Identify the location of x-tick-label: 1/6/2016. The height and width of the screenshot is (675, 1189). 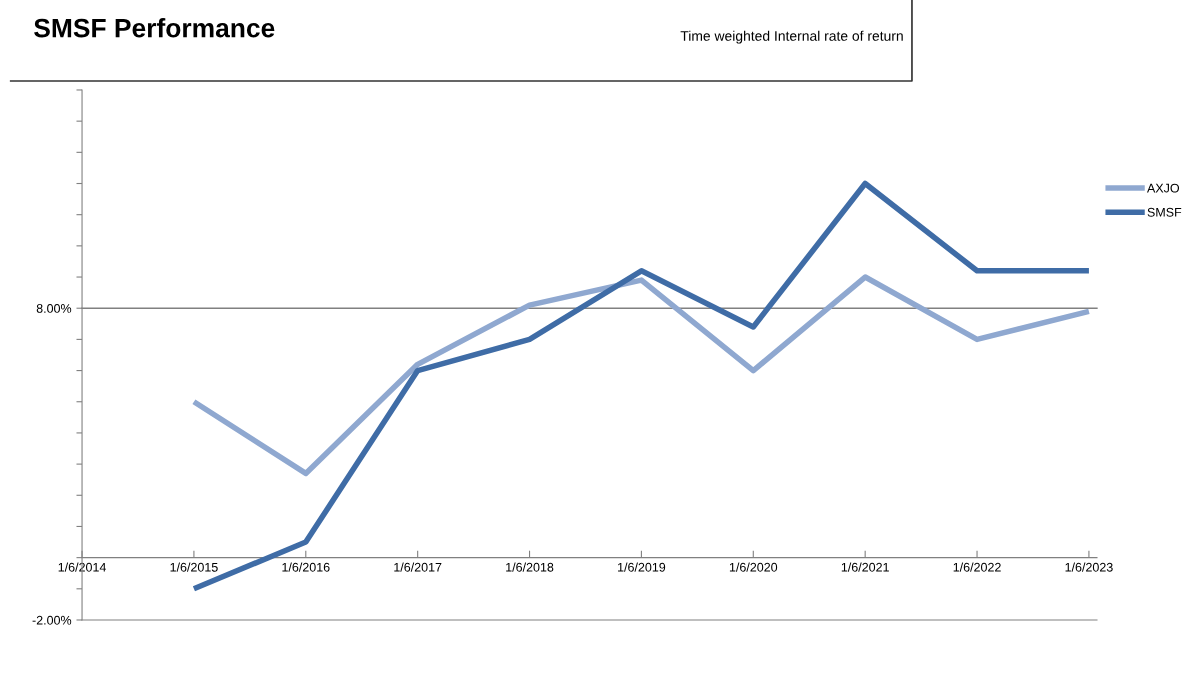
(306, 567).